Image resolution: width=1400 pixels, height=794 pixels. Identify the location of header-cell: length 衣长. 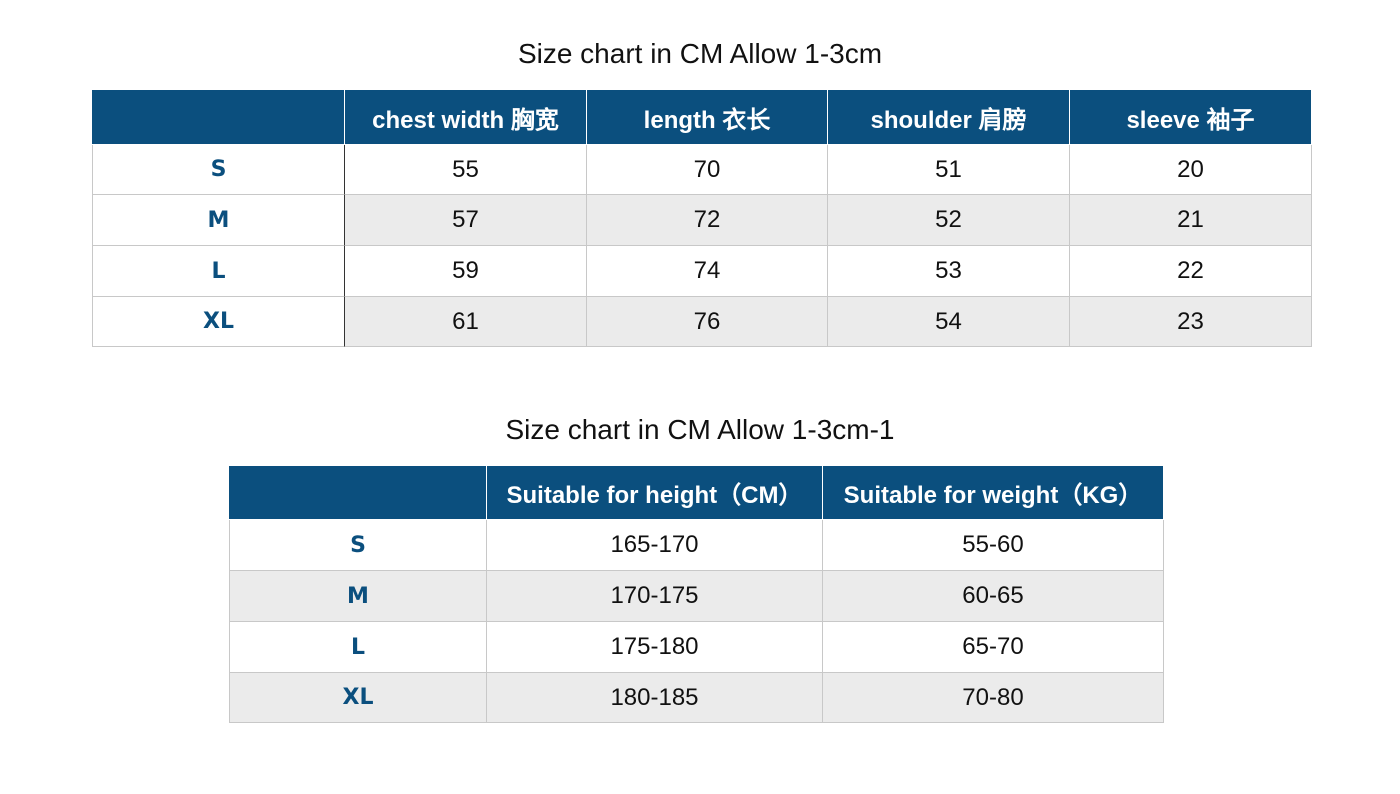
(707, 117).